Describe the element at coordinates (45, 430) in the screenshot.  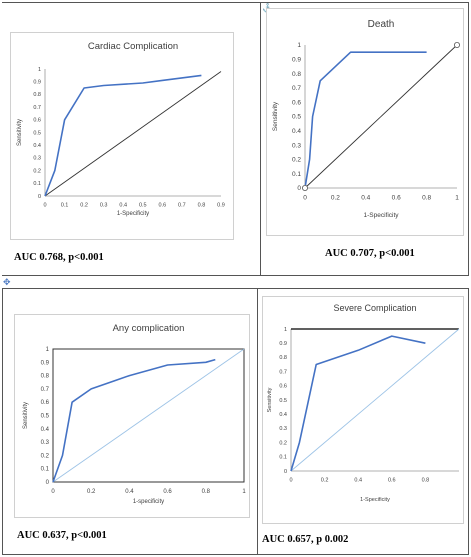
I see `any-y-tick-label: 0.4` at that location.